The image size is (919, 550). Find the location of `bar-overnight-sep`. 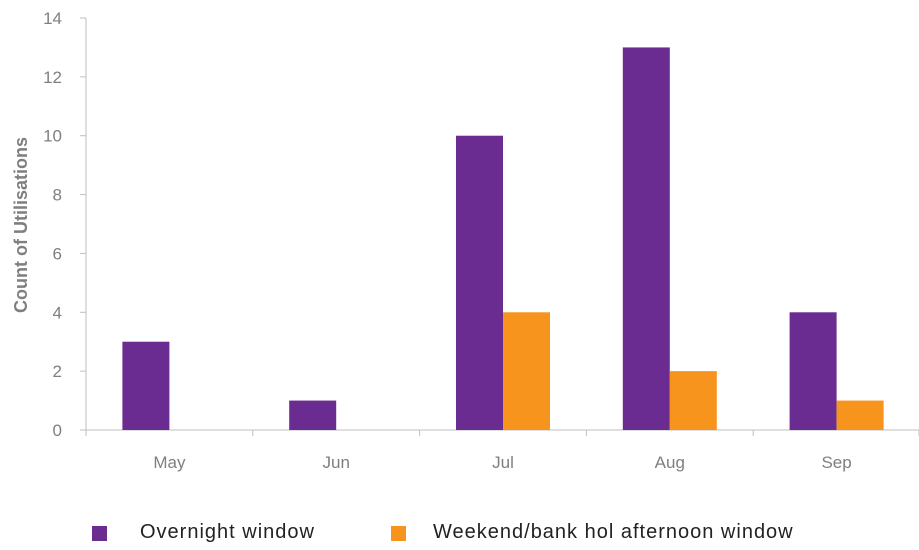

bar-overnight-sep is located at coordinates (813, 371).